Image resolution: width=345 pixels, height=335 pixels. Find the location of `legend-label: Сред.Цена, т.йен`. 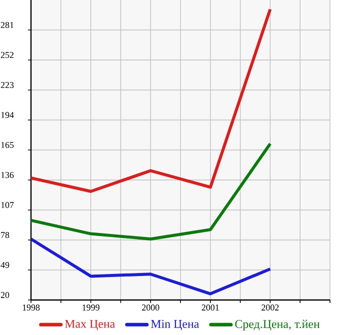

legend-label: Сред.Цена, т.йен is located at coordinates (277, 325).